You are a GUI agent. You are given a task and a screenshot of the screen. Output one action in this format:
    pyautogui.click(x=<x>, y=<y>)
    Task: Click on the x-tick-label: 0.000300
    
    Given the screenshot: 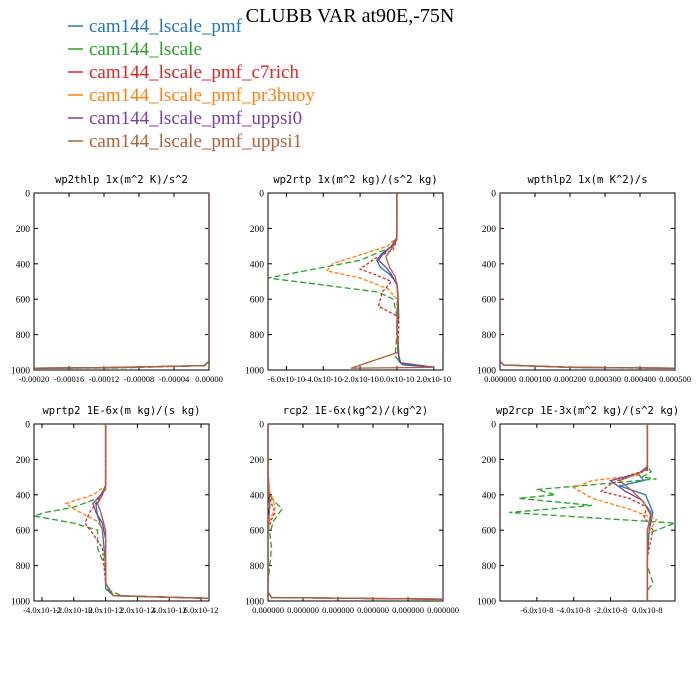 What is the action you would take?
    pyautogui.click(x=605, y=379)
    